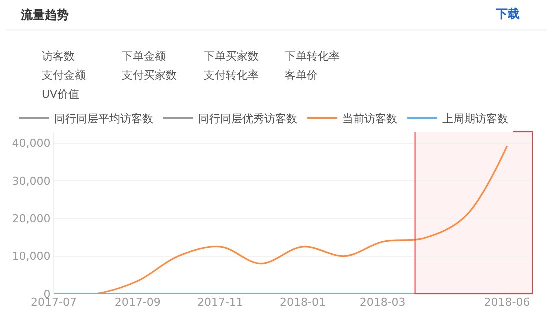  Describe the element at coordinates (54, 302) in the screenshot. I see `x-tick-label: 2017-07` at that location.